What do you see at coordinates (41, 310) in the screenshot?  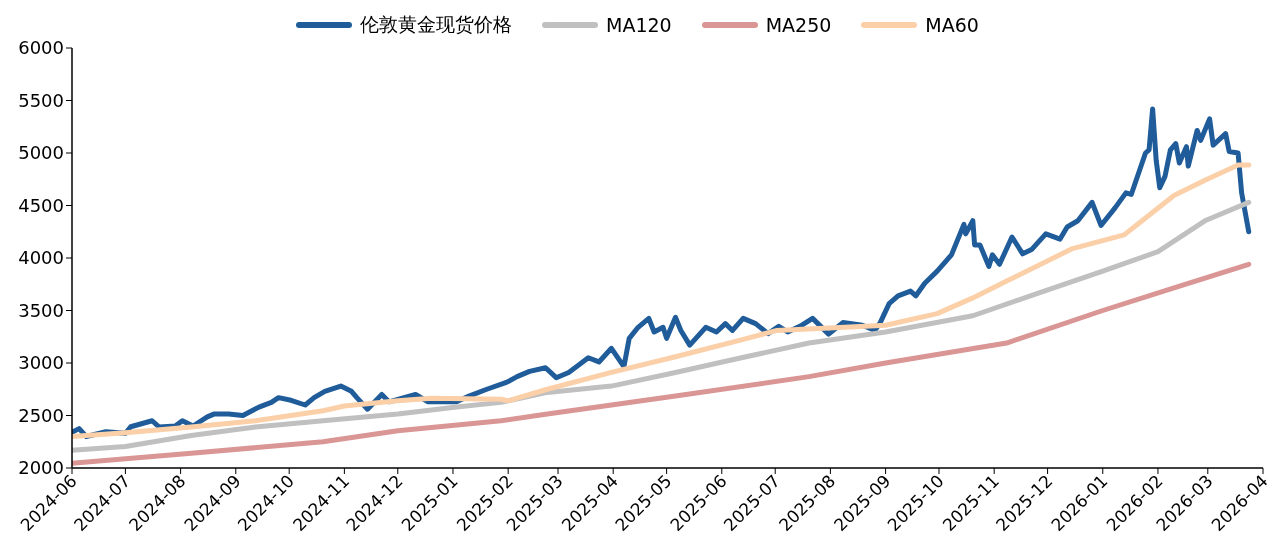 I see `y-tick-label: 3500` at bounding box center [41, 310].